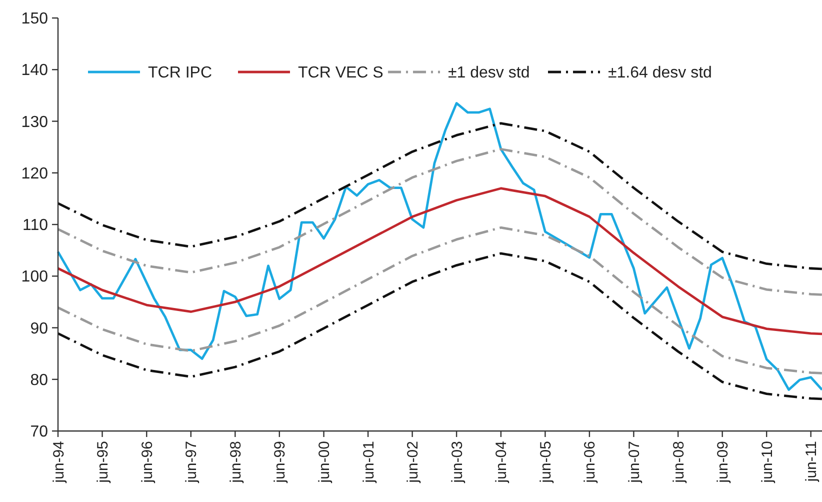  Describe the element at coordinates (147, 462) in the screenshot. I see `x-tick-label: jun-96` at that location.